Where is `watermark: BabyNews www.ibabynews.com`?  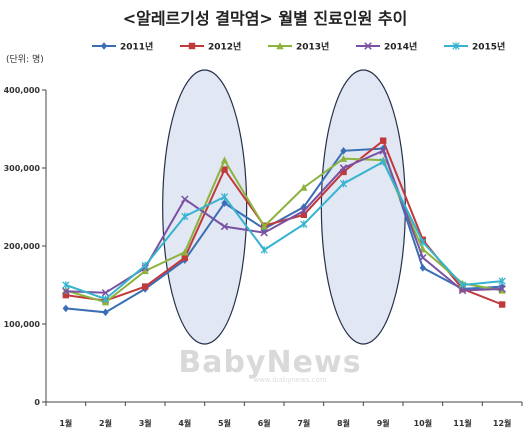
watermark: BabyNews www.ibabynews.com is located at coordinates (269, 364).